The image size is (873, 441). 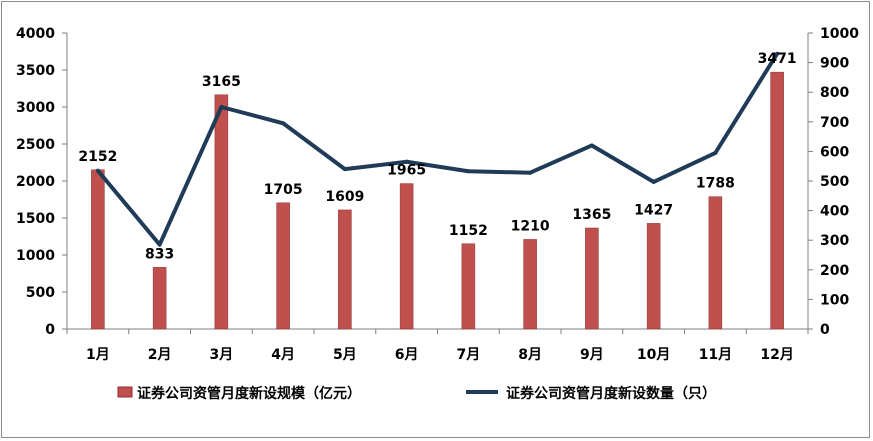 What do you see at coordinates (221, 82) in the screenshot?
I see `bar-data-label: 3165` at bounding box center [221, 82].